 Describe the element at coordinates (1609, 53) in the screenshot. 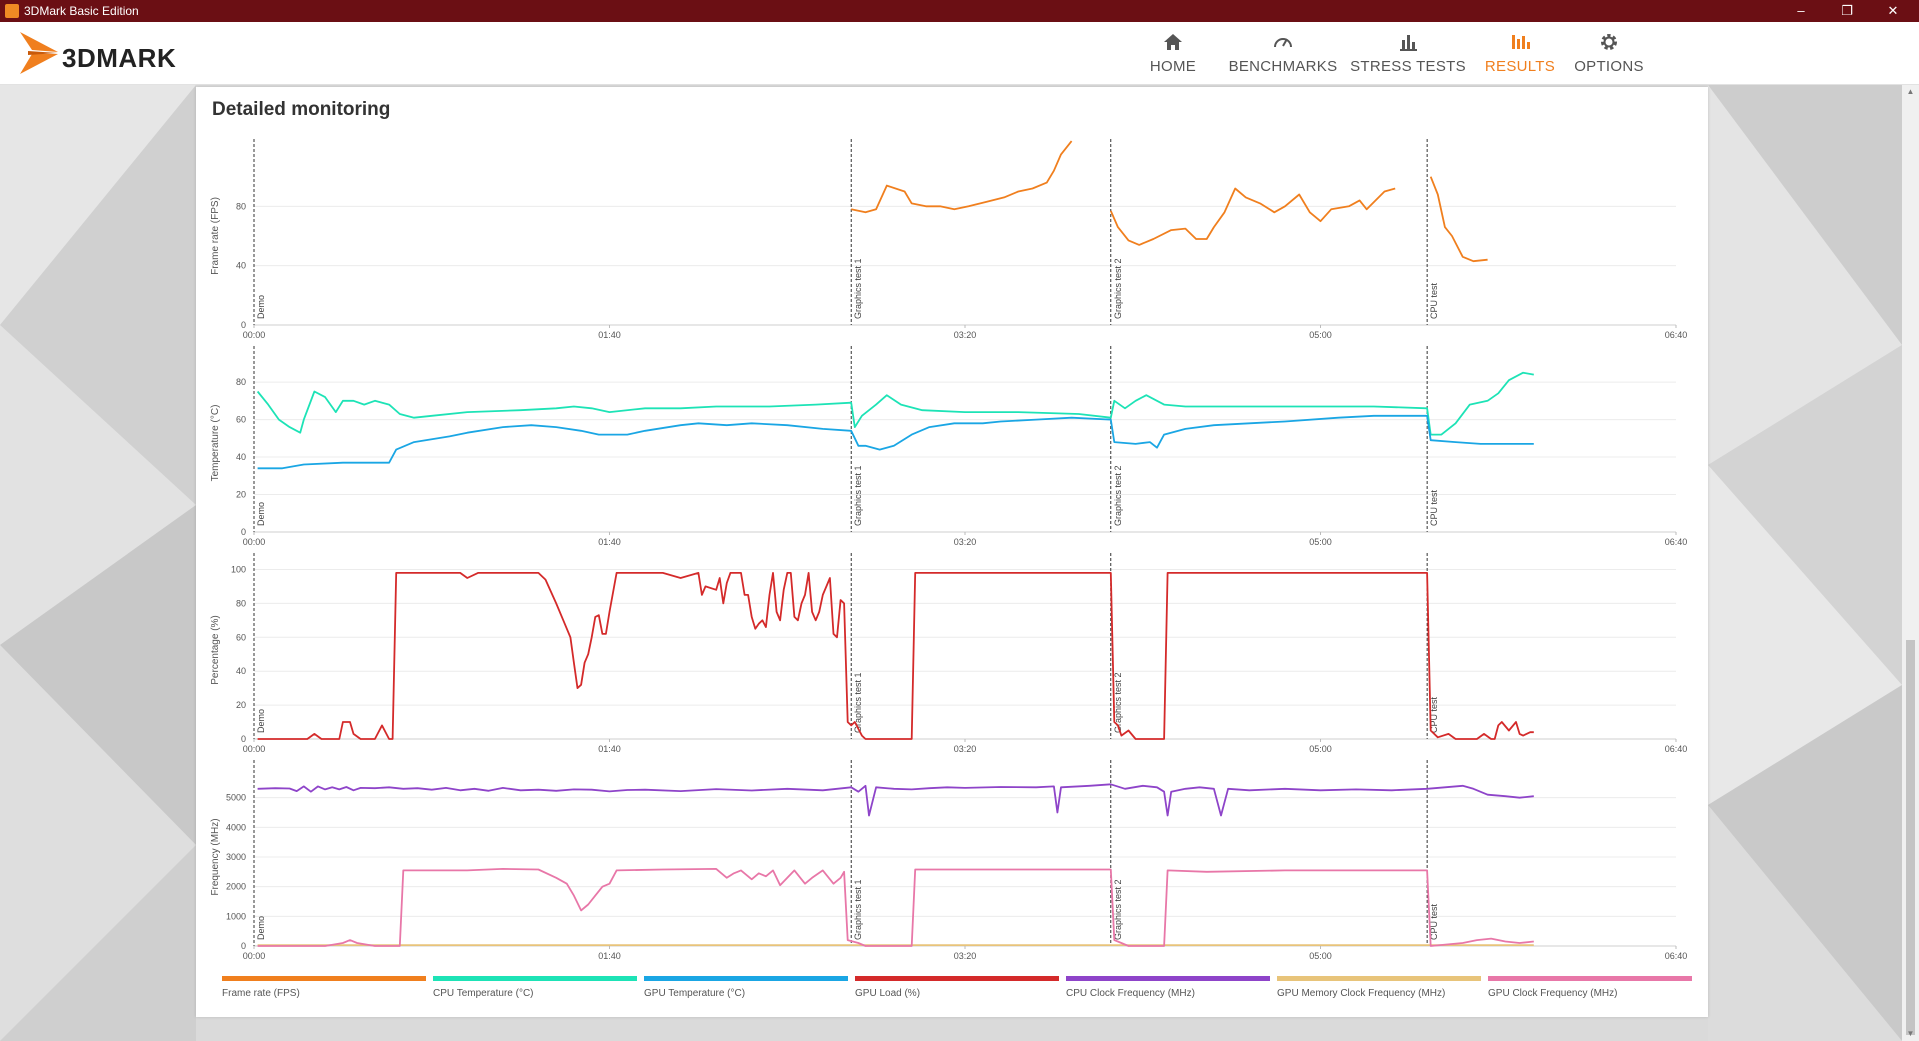

I see `nav-options: OPTIONS` at that location.